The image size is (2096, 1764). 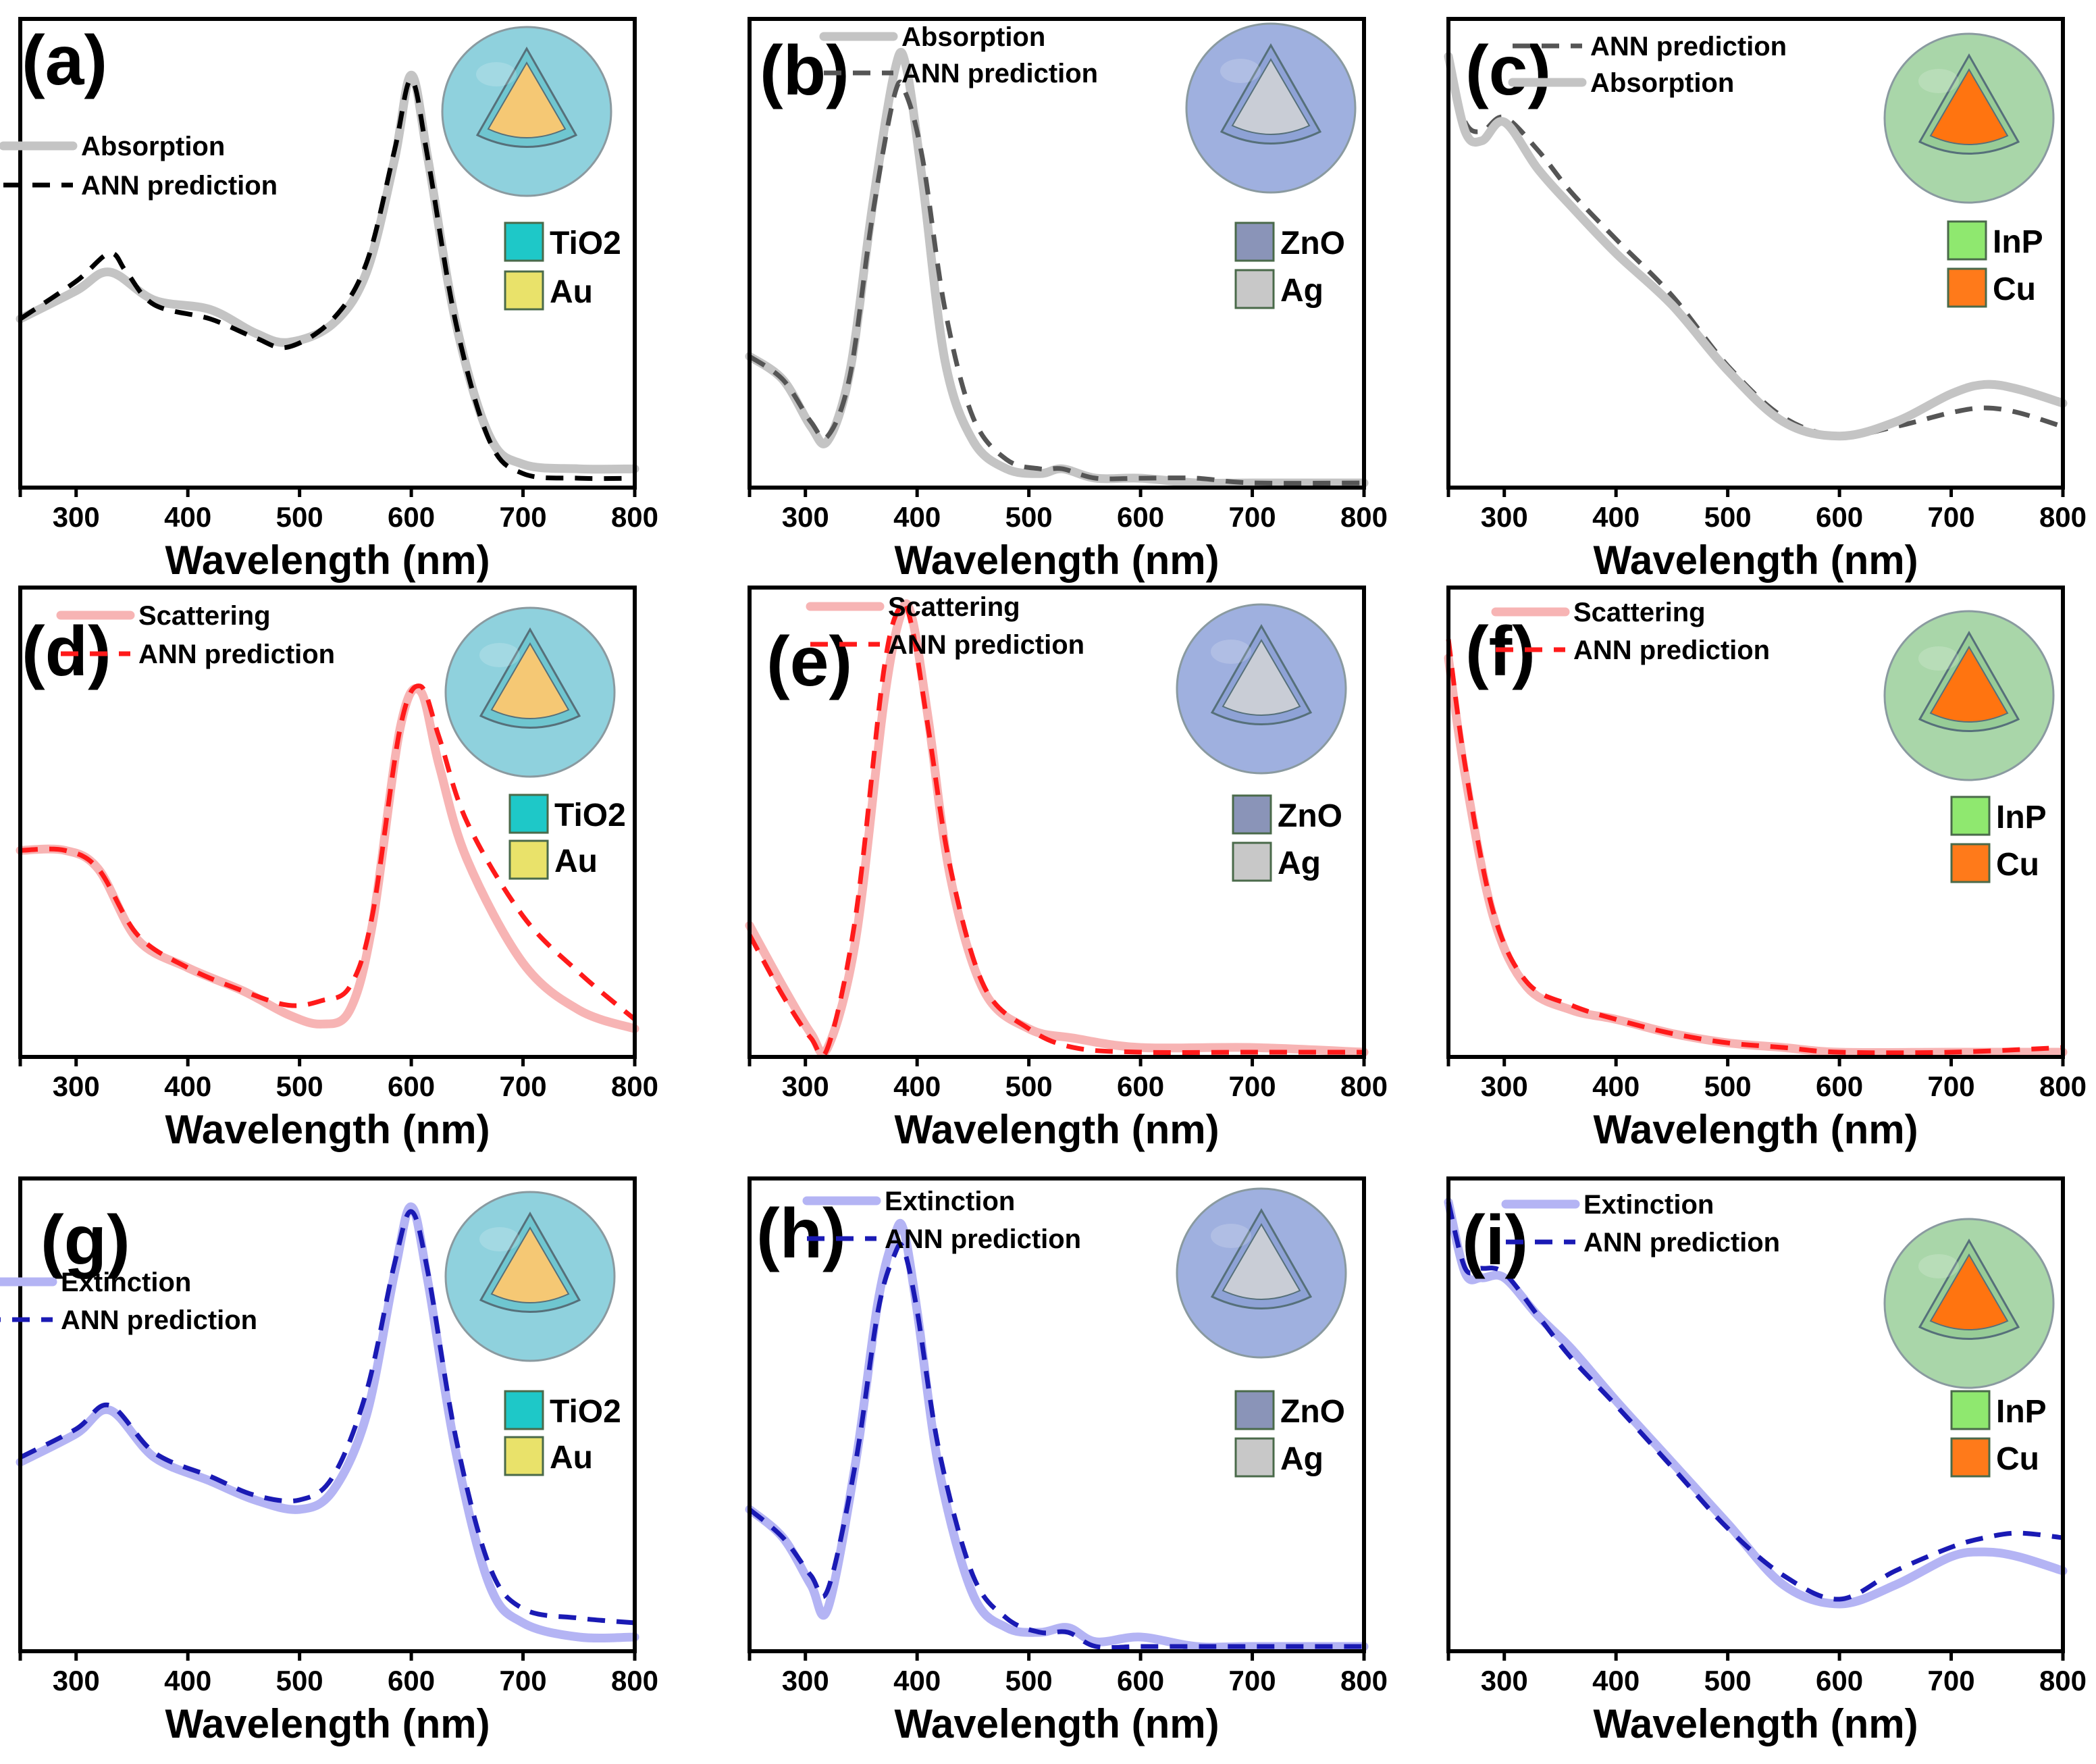 What do you see at coordinates (1969, 1303) in the screenshot?
I see `core-shell-sphere-i` at bounding box center [1969, 1303].